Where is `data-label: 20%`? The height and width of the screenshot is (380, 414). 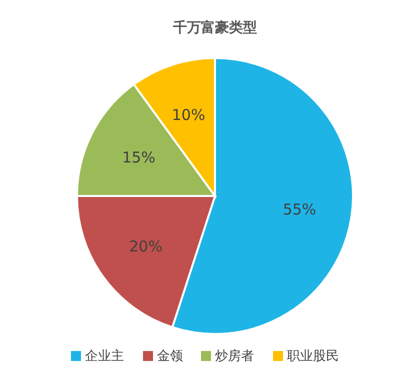 data-label: 20% is located at coordinates (145, 247).